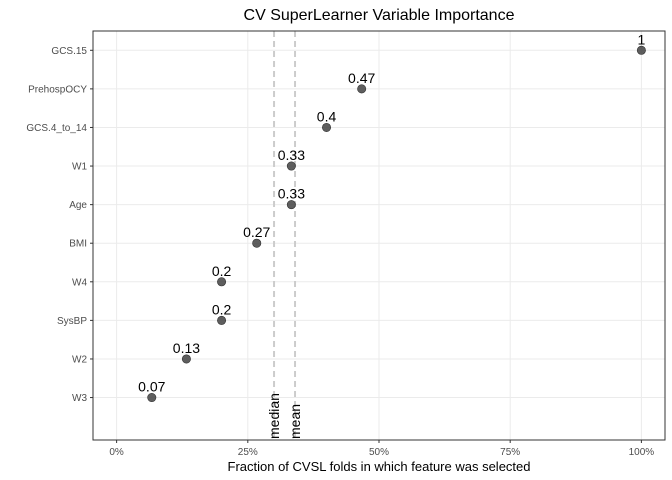 Image resolution: width=672 pixels, height=480 pixels. I want to click on data-point-GCS.4_to_14, so click(327, 127).